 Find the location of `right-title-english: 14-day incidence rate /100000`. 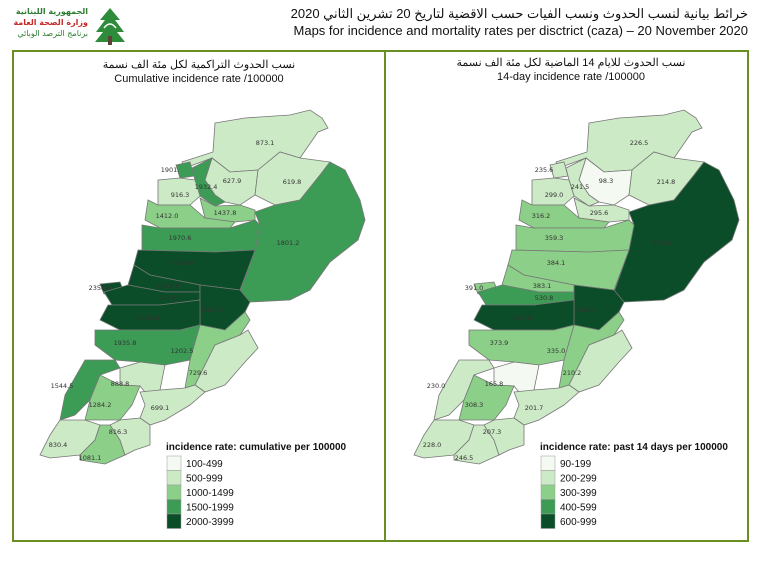

right-title-english: 14-day incidence rate /100000 is located at coordinates (571, 77).